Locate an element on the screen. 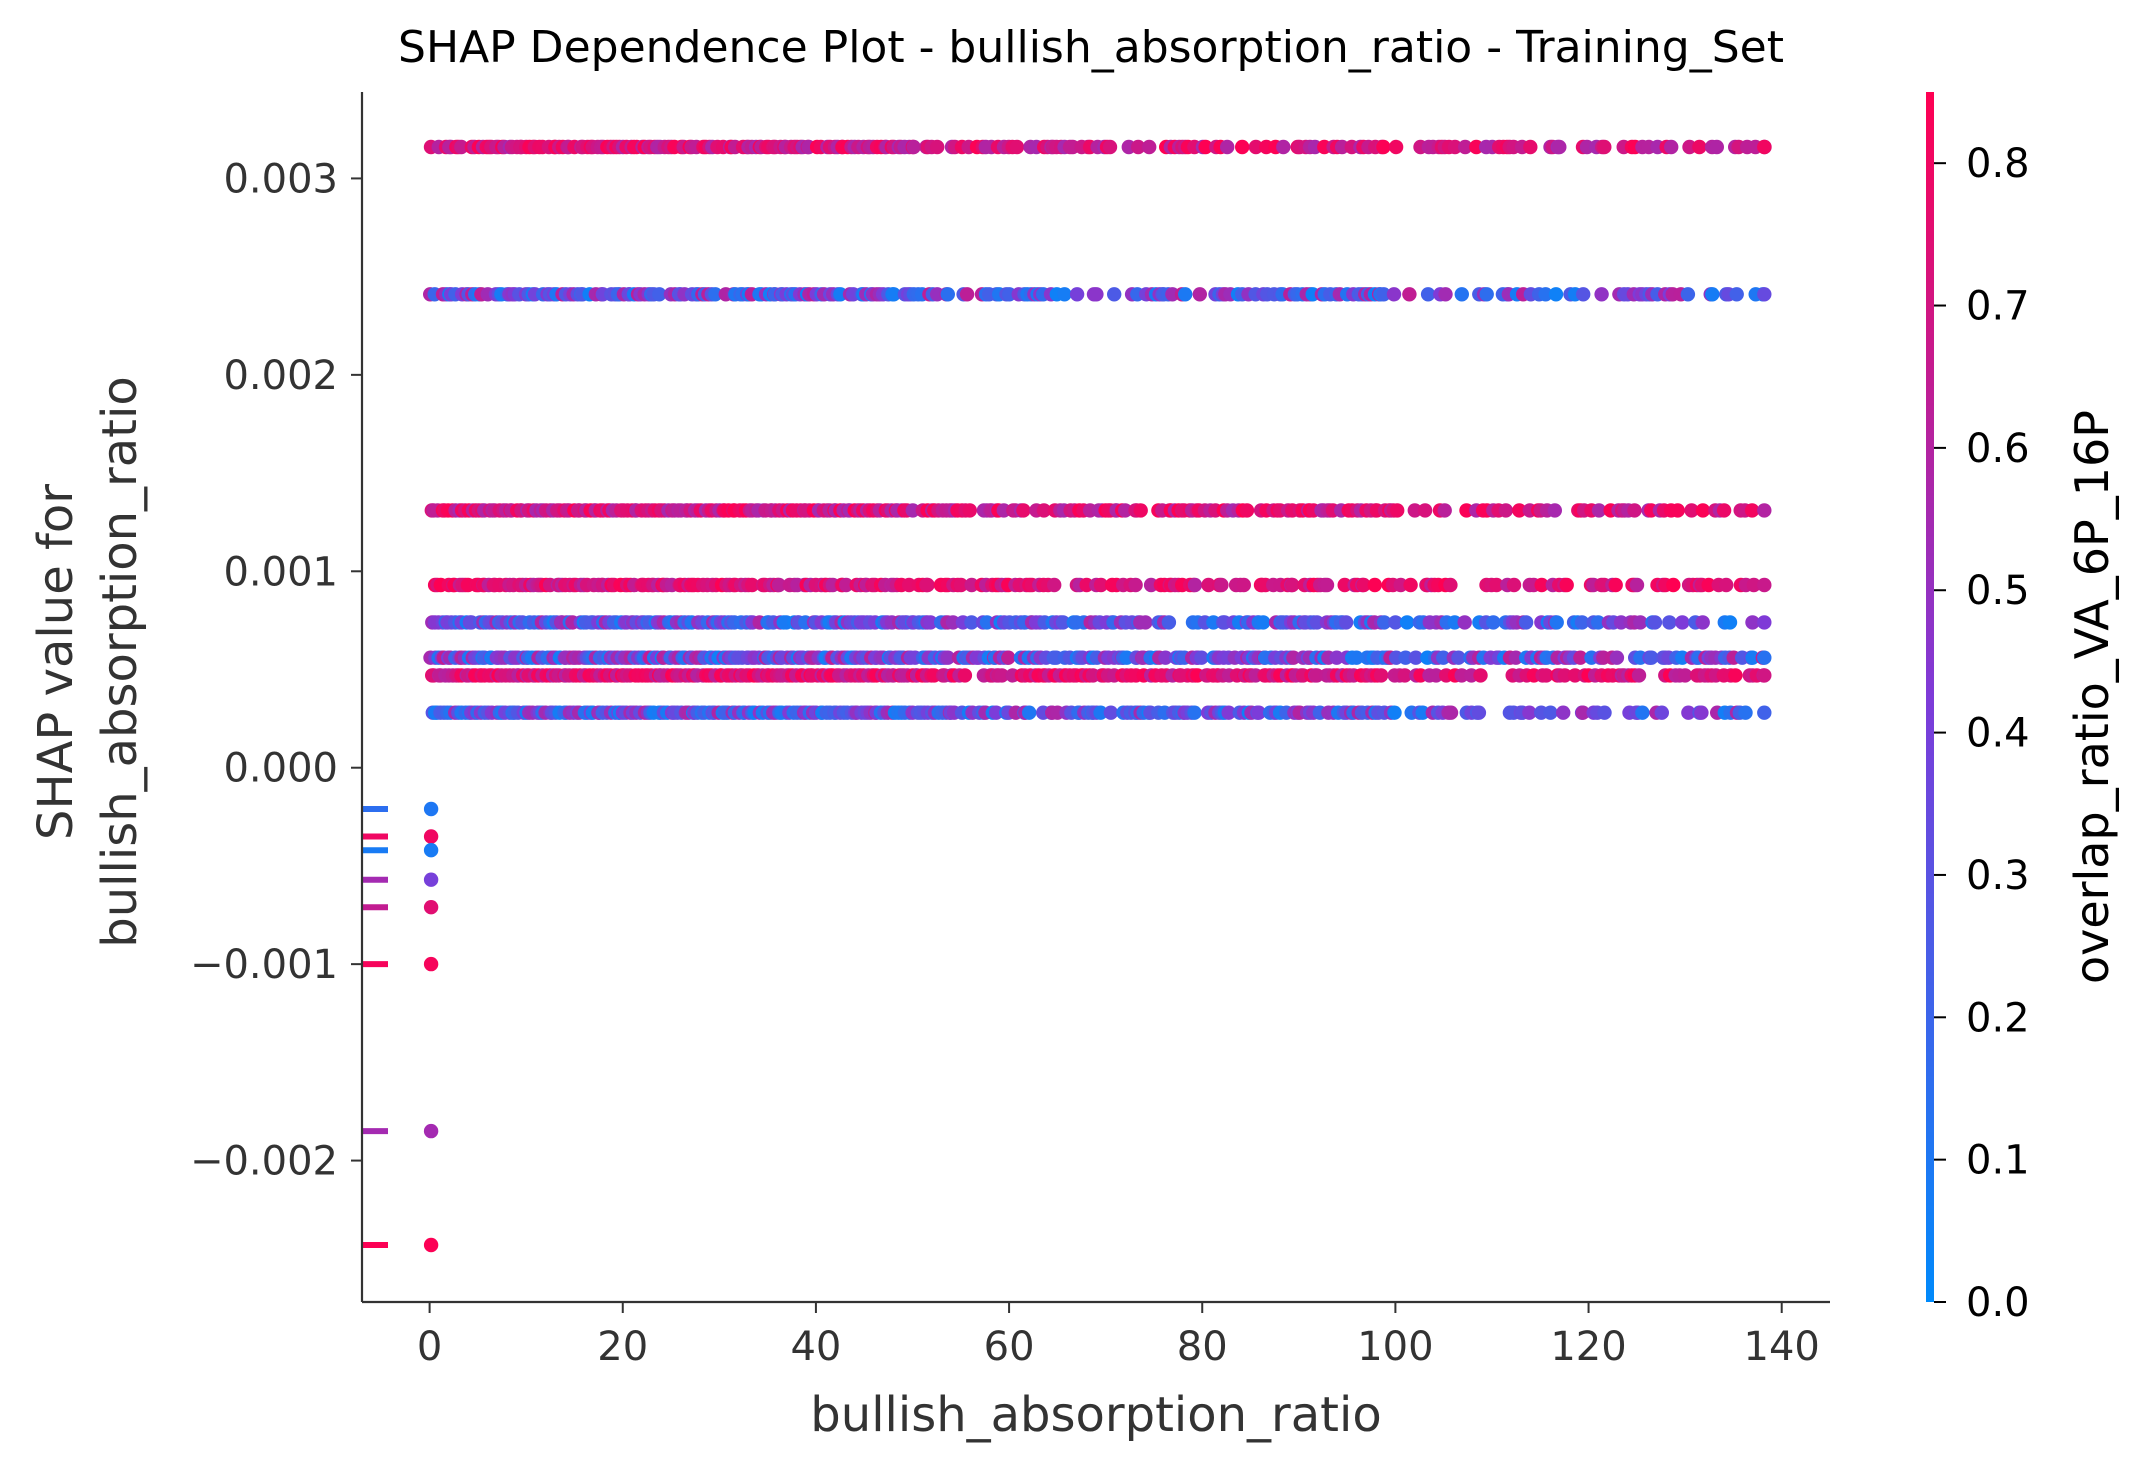 The height and width of the screenshot is (1471, 2130). y-tick-label: 0.002 is located at coordinates (280, 376).